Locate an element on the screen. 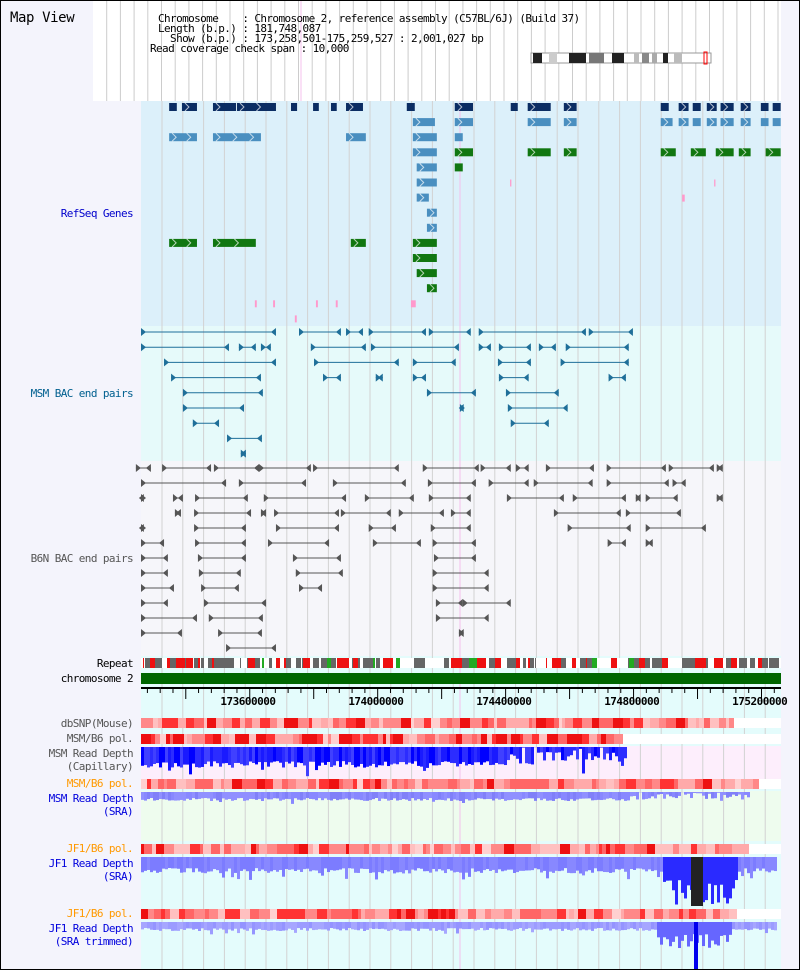 This screenshot has height=970, width=800. track-label-msm-sra: MSM Read Depth (SRA) is located at coordinates (91, 805).